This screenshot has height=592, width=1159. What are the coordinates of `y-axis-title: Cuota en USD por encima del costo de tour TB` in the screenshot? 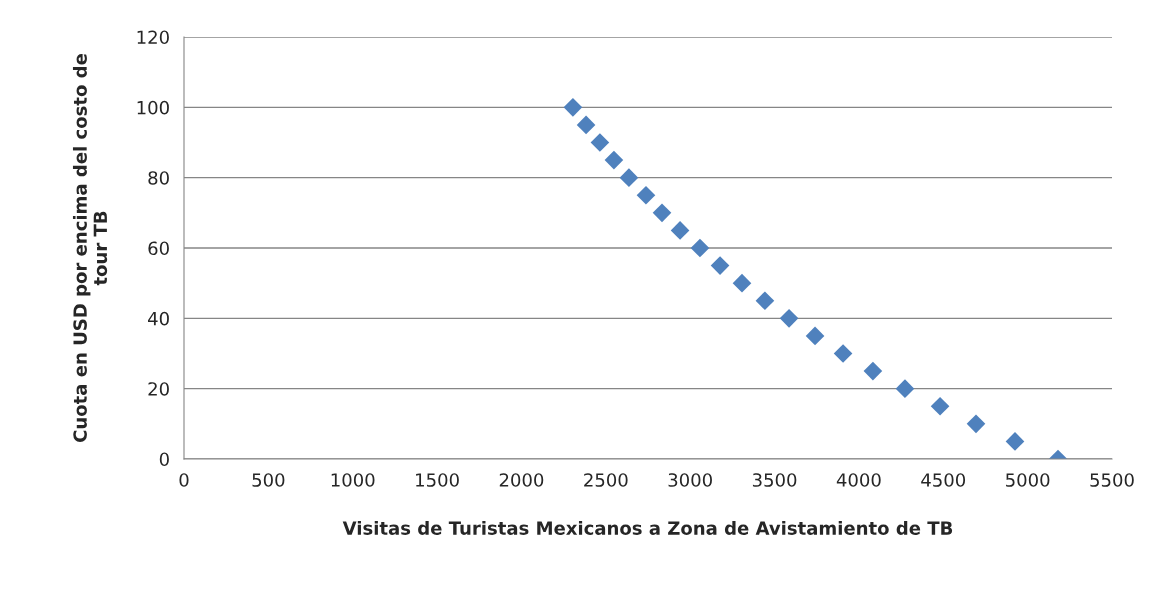 It's located at (90, 248).